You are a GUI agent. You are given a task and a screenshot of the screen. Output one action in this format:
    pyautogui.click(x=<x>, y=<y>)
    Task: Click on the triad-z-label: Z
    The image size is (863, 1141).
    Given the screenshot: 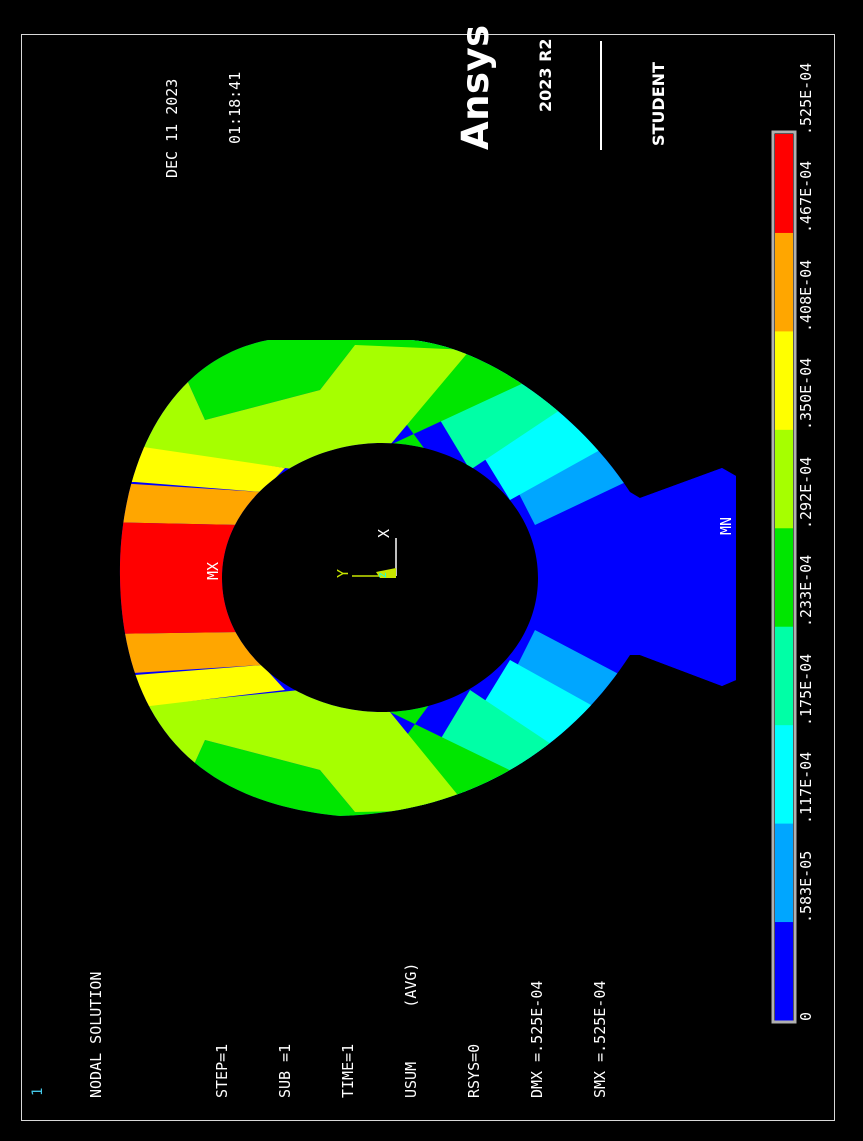 What is the action you would take?
    pyautogui.click(x=384, y=575)
    